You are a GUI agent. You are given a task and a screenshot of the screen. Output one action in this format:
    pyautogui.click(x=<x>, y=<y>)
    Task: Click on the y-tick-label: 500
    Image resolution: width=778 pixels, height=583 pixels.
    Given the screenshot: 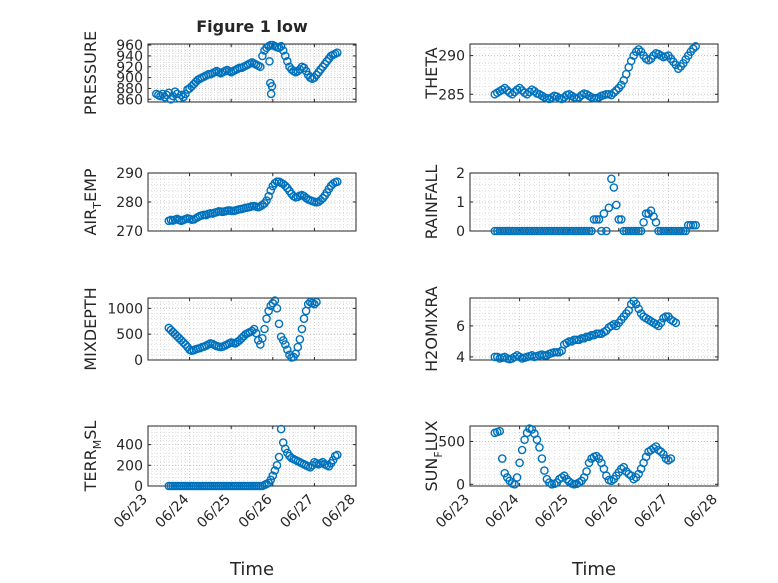 What is the action you would take?
    pyautogui.click(x=451, y=442)
    